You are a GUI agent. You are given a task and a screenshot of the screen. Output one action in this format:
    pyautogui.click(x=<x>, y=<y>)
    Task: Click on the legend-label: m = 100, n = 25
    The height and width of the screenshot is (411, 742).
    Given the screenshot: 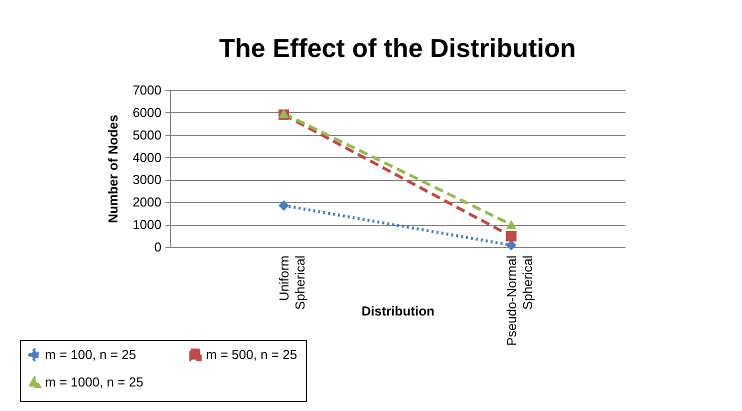 What is the action you would take?
    pyautogui.click(x=90, y=354)
    